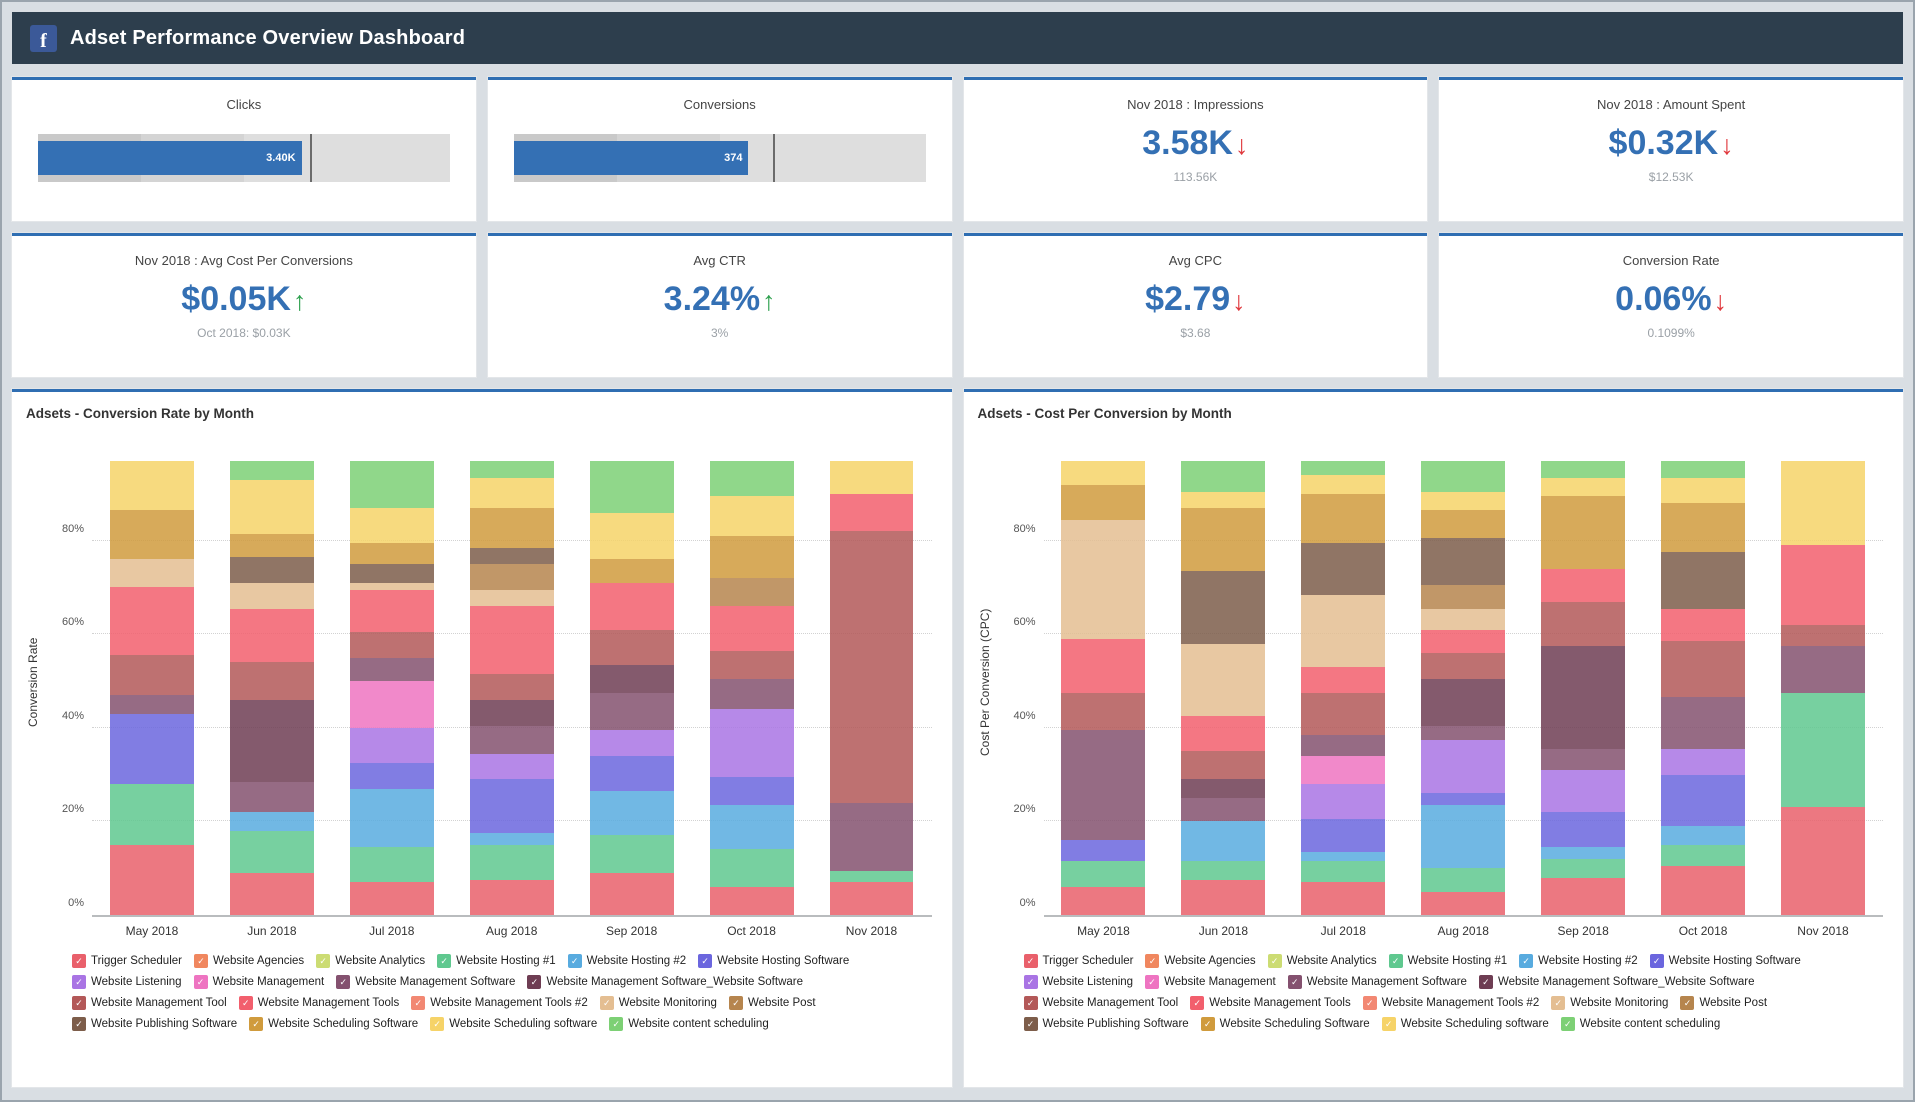 This screenshot has height=1102, width=1915. Describe the element at coordinates (513, 1024) in the screenshot. I see `legend-item: ✓ Website Scheduling software` at that location.